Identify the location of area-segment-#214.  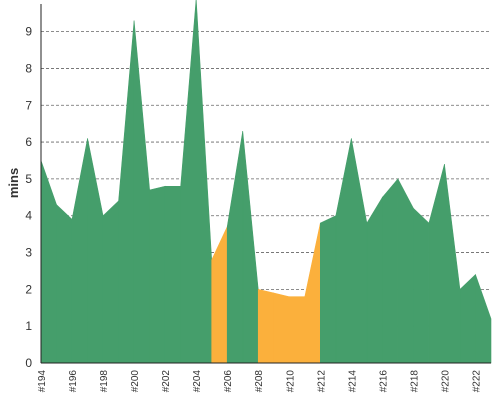
(359, 251).